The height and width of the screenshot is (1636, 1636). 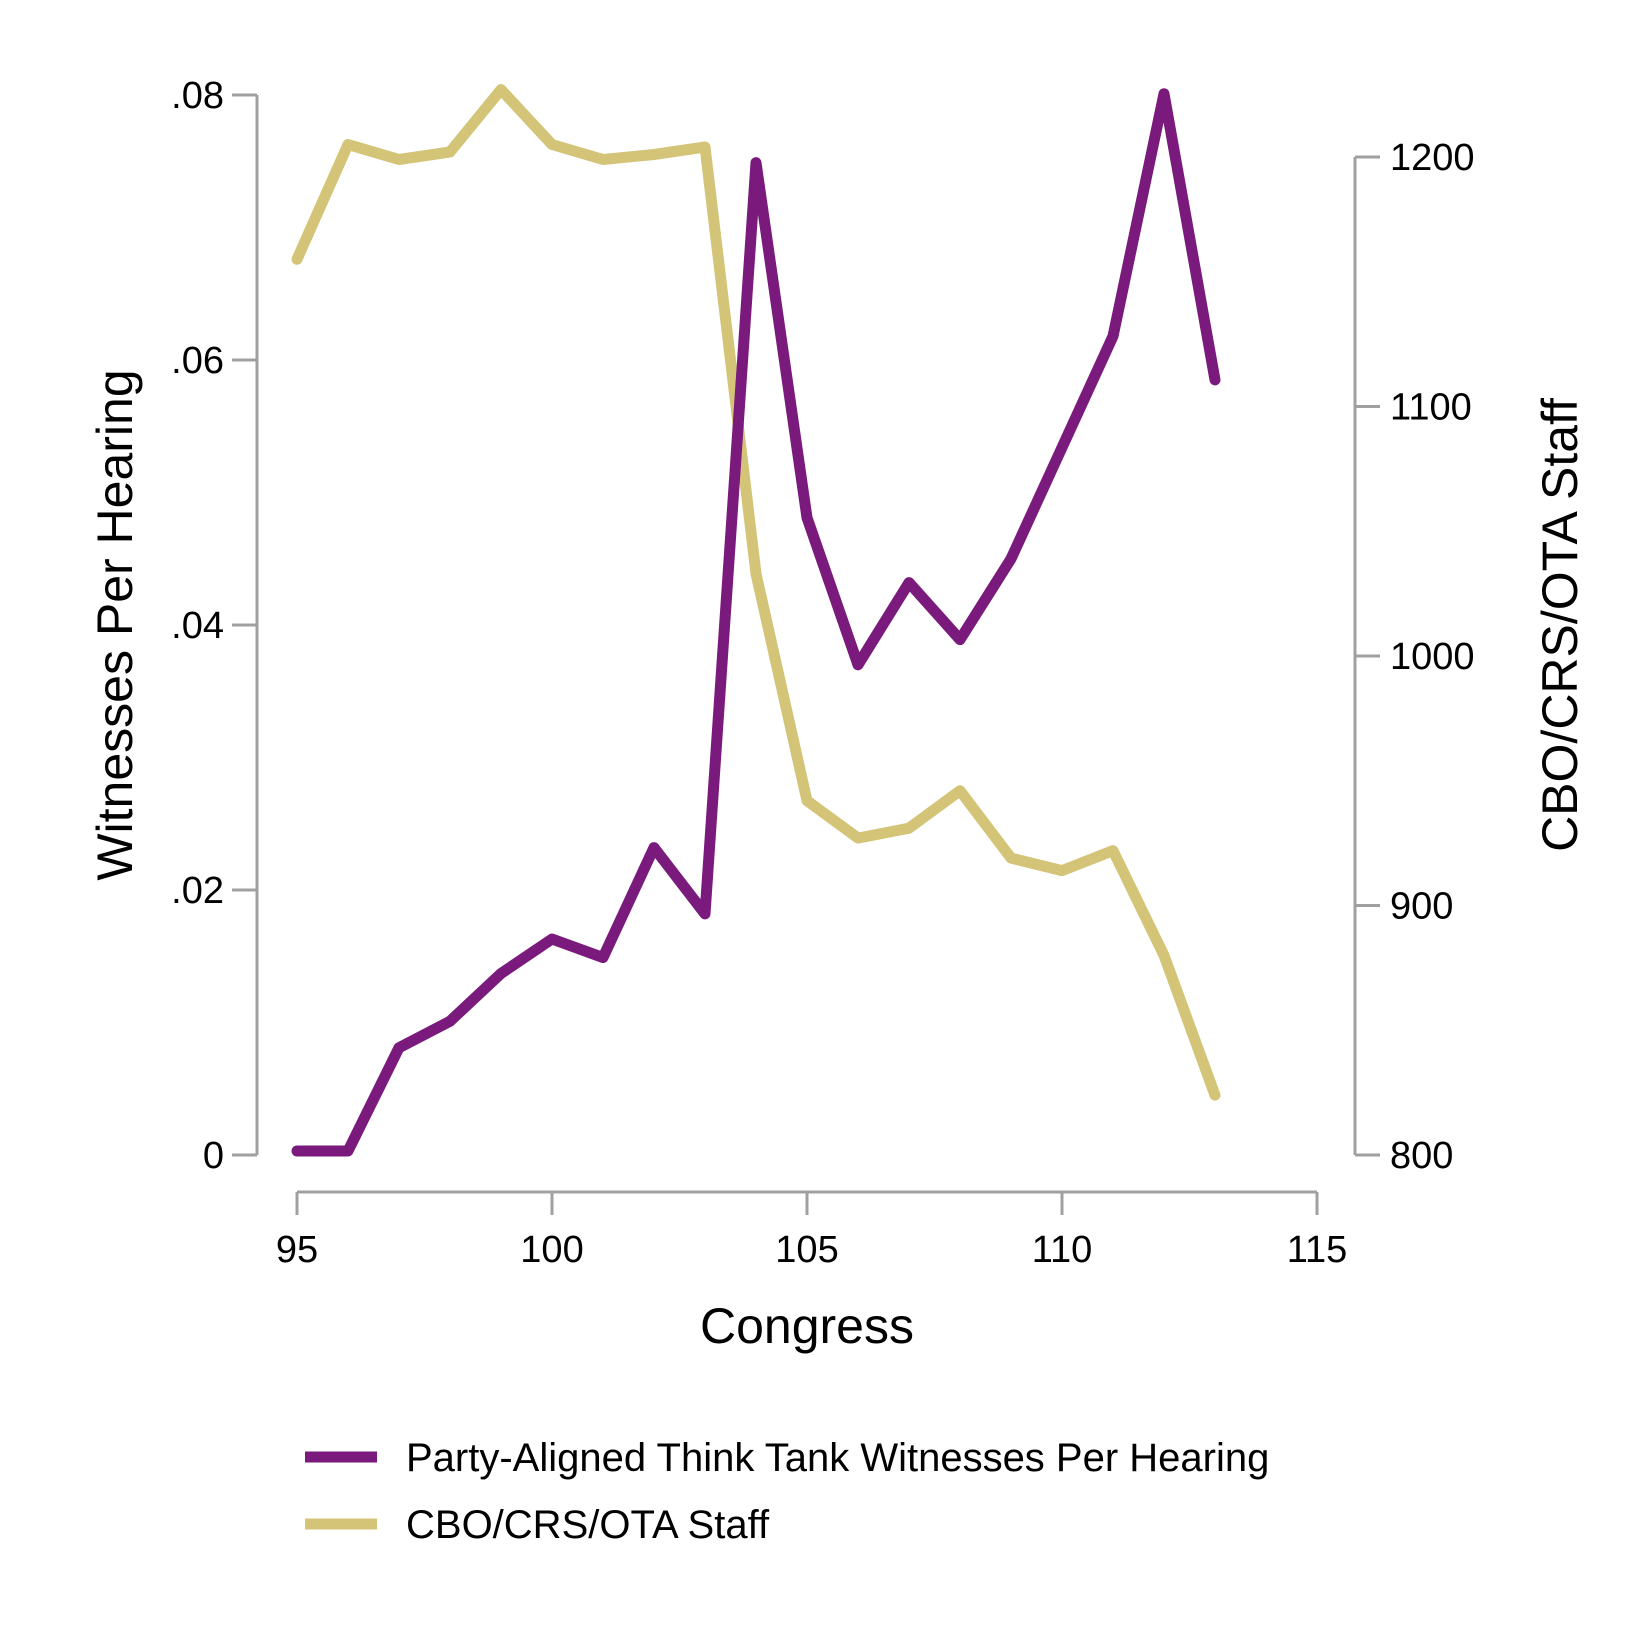 I want to click on left-y-tick-label: 0, so click(x=213, y=1156).